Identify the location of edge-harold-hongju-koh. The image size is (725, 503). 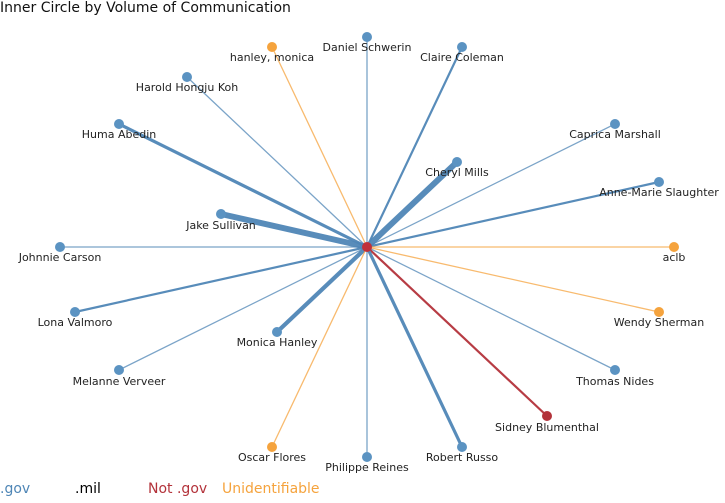
(277, 162).